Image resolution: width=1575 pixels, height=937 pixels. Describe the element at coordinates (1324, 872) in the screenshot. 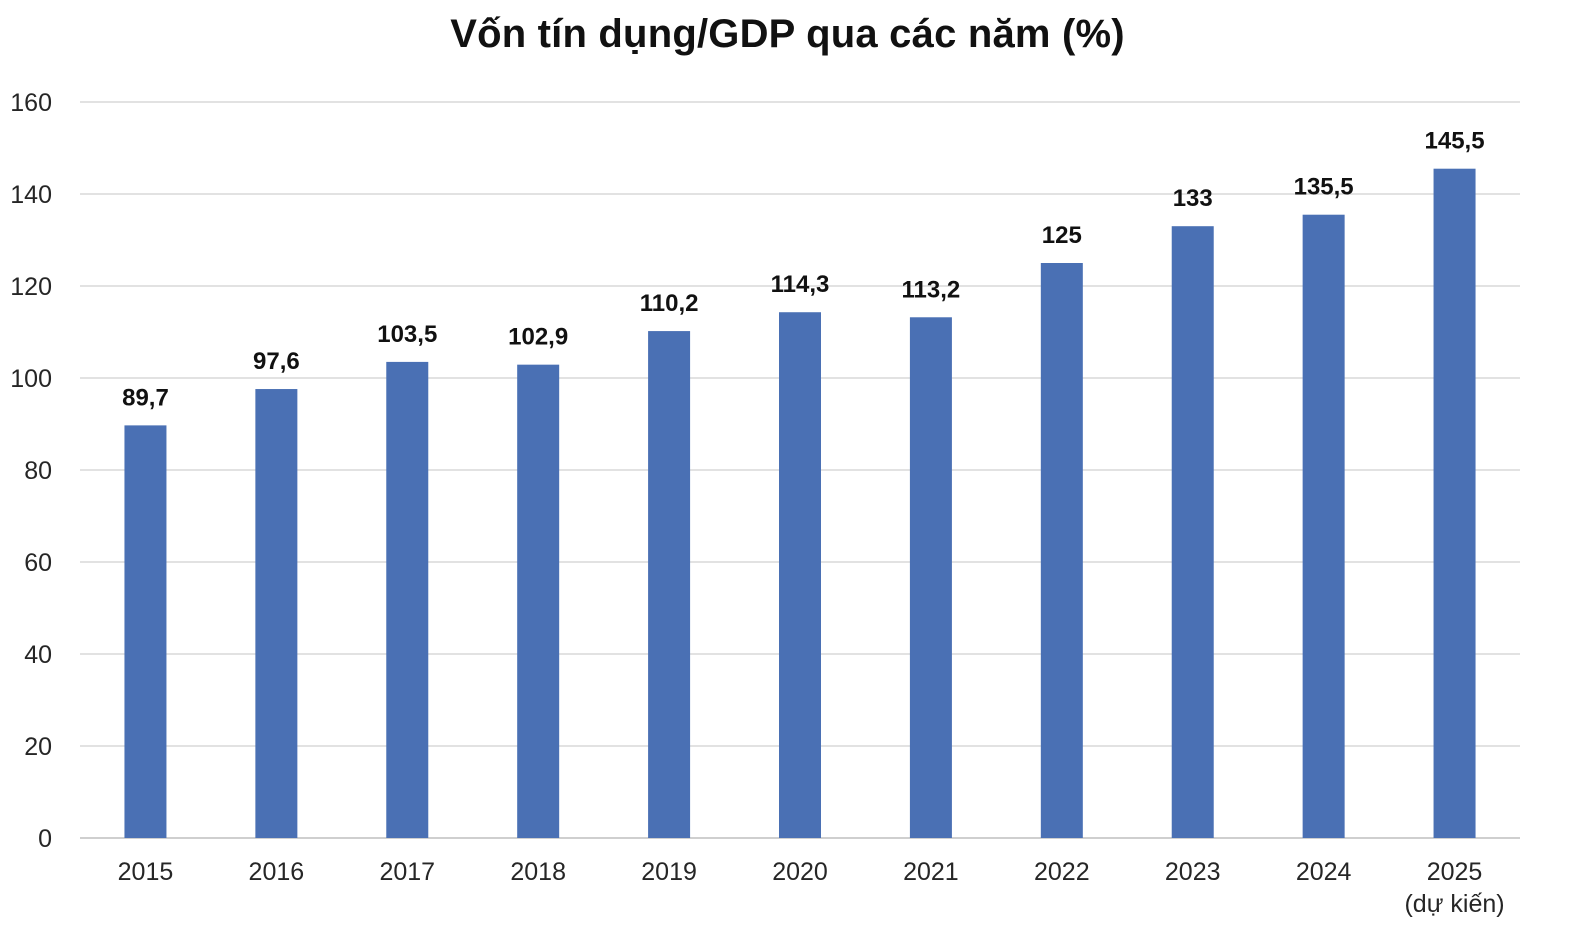

I see `x-tick-label: 2024` at that location.